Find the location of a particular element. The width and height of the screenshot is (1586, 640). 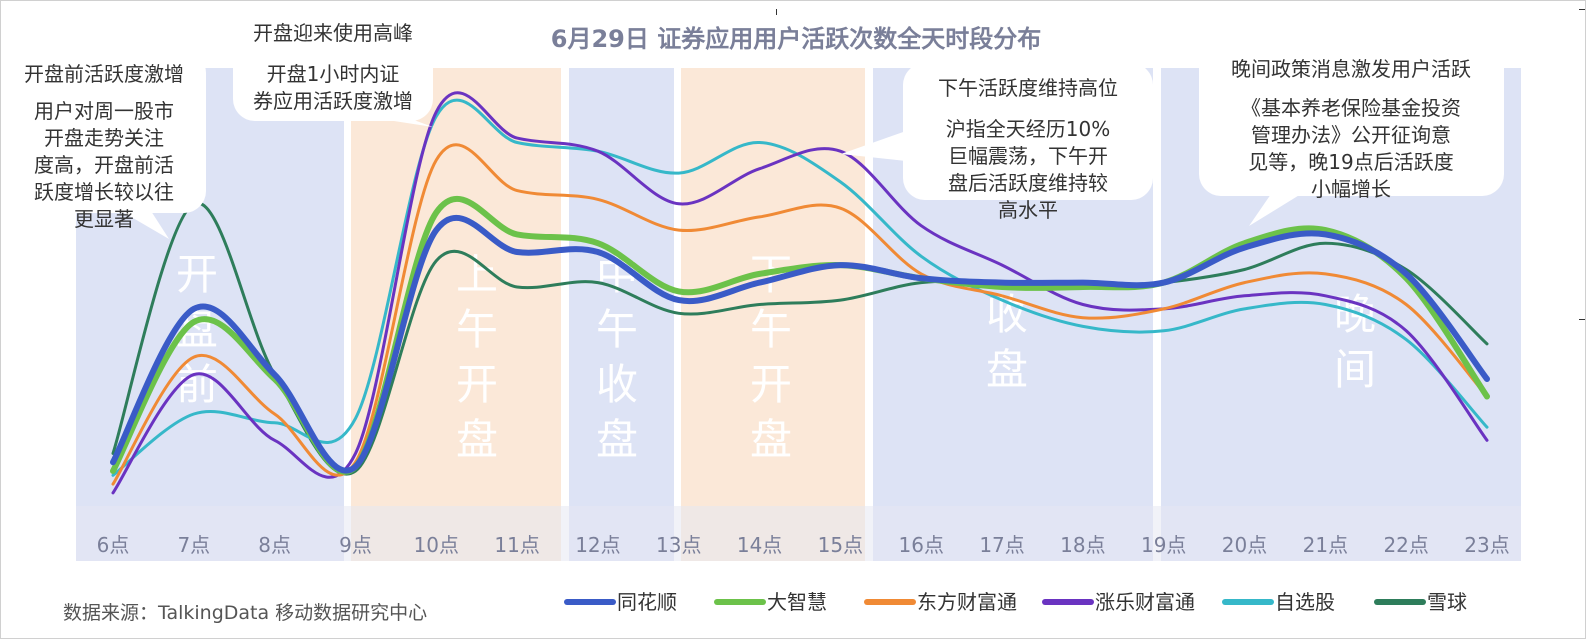

annotation-line: 高水平 is located at coordinates (1028, 210).